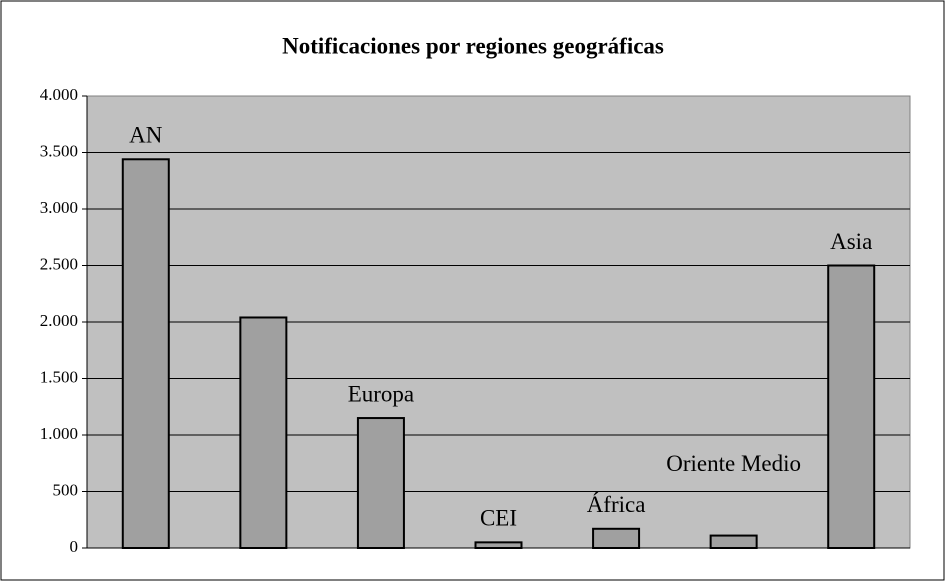 Image resolution: width=946 pixels, height=582 pixels. Describe the element at coordinates (146, 135) in the screenshot. I see `category-label: AN` at that location.